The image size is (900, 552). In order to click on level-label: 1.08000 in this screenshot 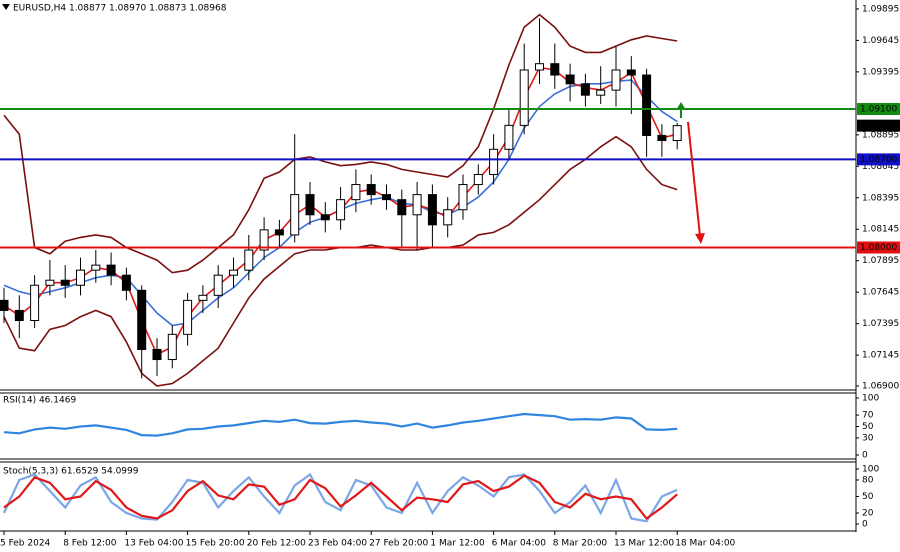, I will do `click(878, 248)`.